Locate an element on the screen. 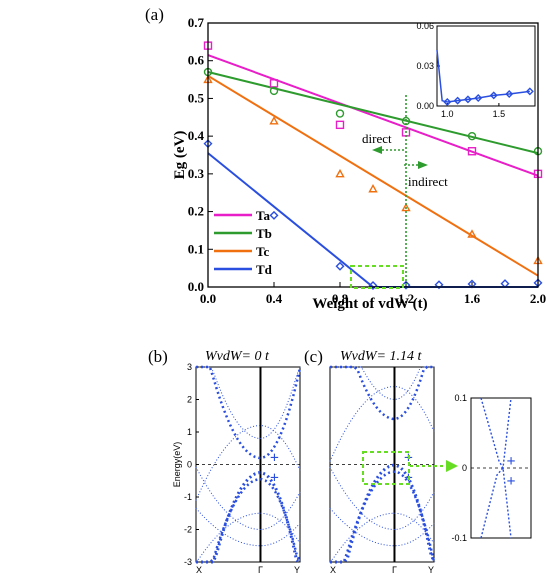 Image resolution: width=546 pixels, height=575 pixels. band-y-tick-label: 3 is located at coordinates (189, 367).